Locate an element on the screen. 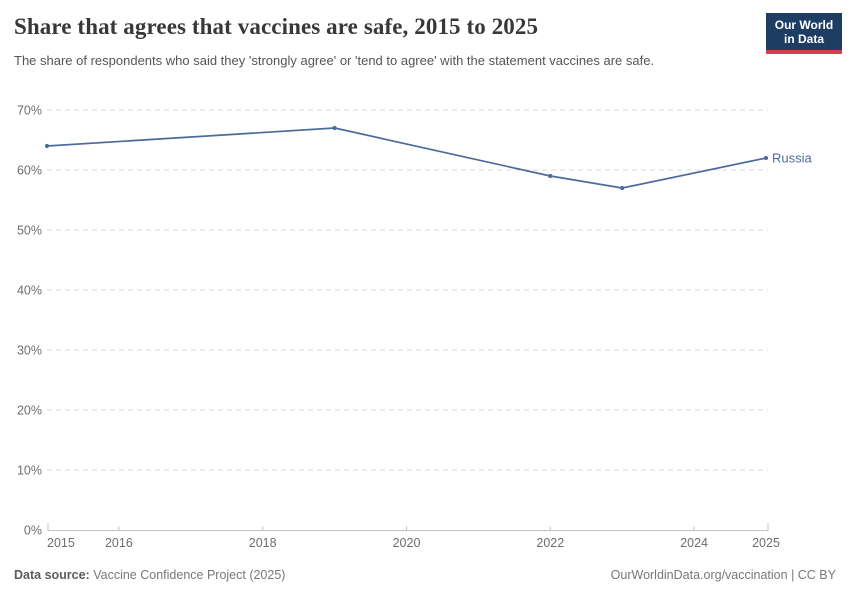 The width and height of the screenshot is (850, 600). x-axis-label: 2020 is located at coordinates (407, 543).